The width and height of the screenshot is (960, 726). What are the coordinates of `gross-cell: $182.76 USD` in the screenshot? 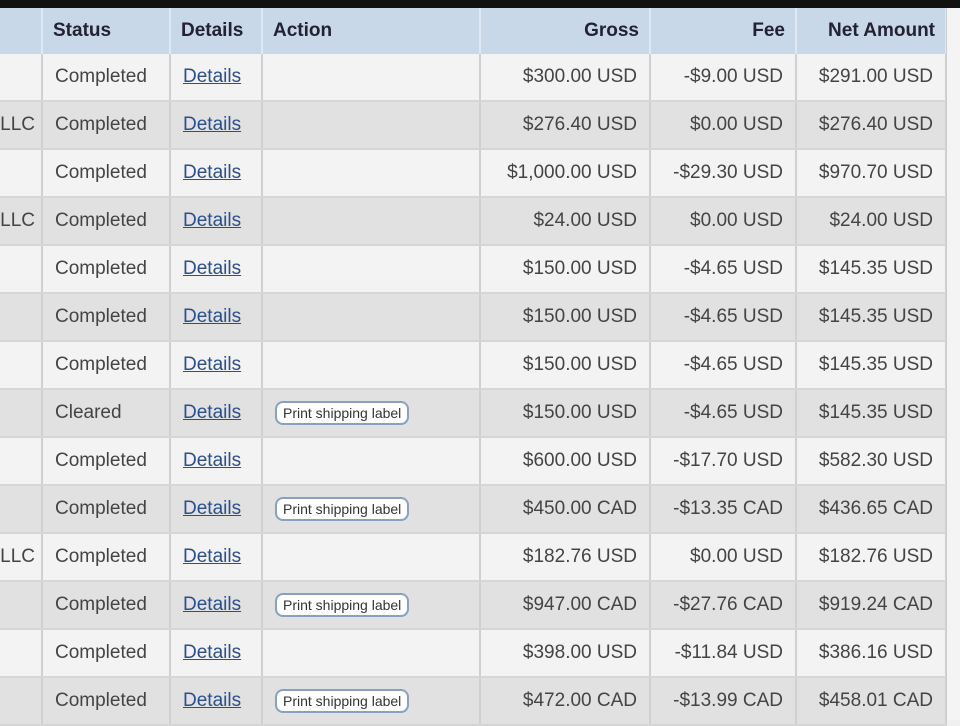 It's located at (565, 557).